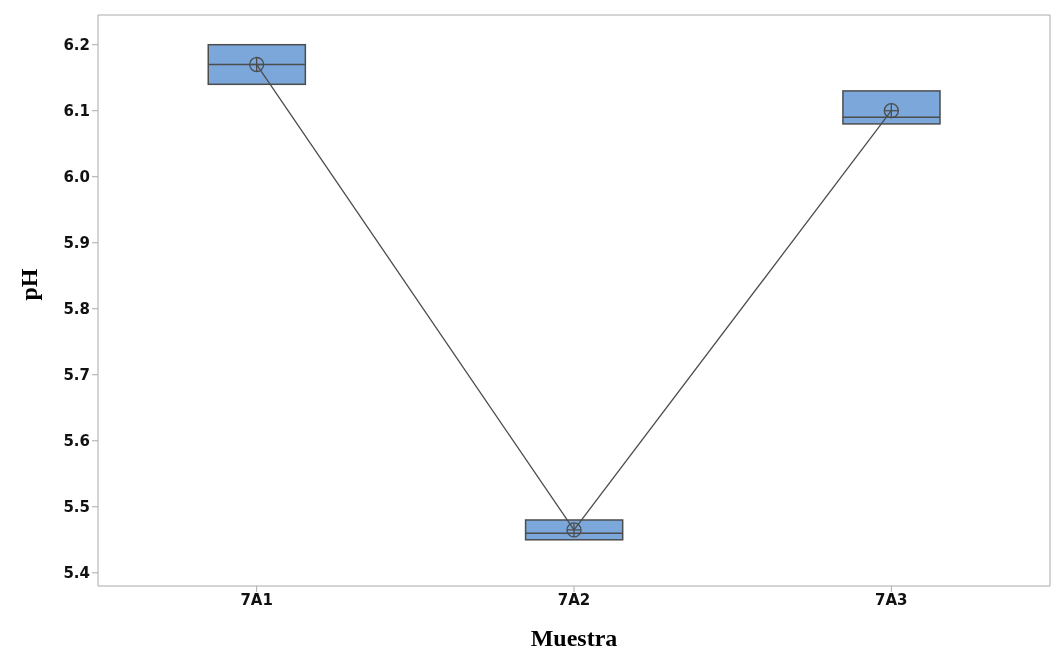 The image size is (1057, 656). I want to click on y-tick-label: 5.4, so click(76, 573).